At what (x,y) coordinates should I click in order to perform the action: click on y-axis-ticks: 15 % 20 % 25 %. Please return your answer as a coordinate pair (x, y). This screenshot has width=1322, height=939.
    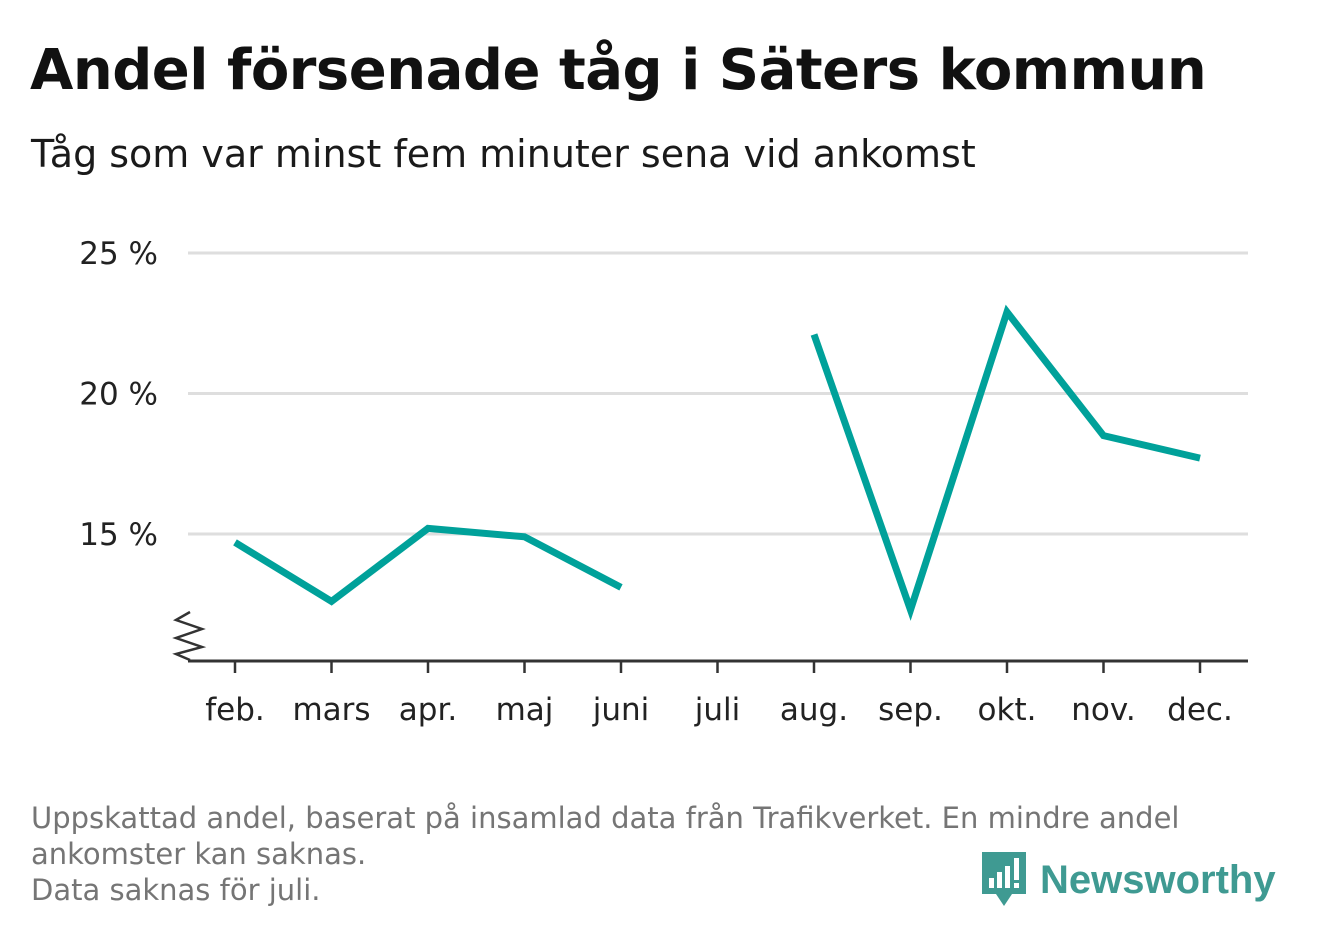
    Looking at the image, I should click on (118, 394).